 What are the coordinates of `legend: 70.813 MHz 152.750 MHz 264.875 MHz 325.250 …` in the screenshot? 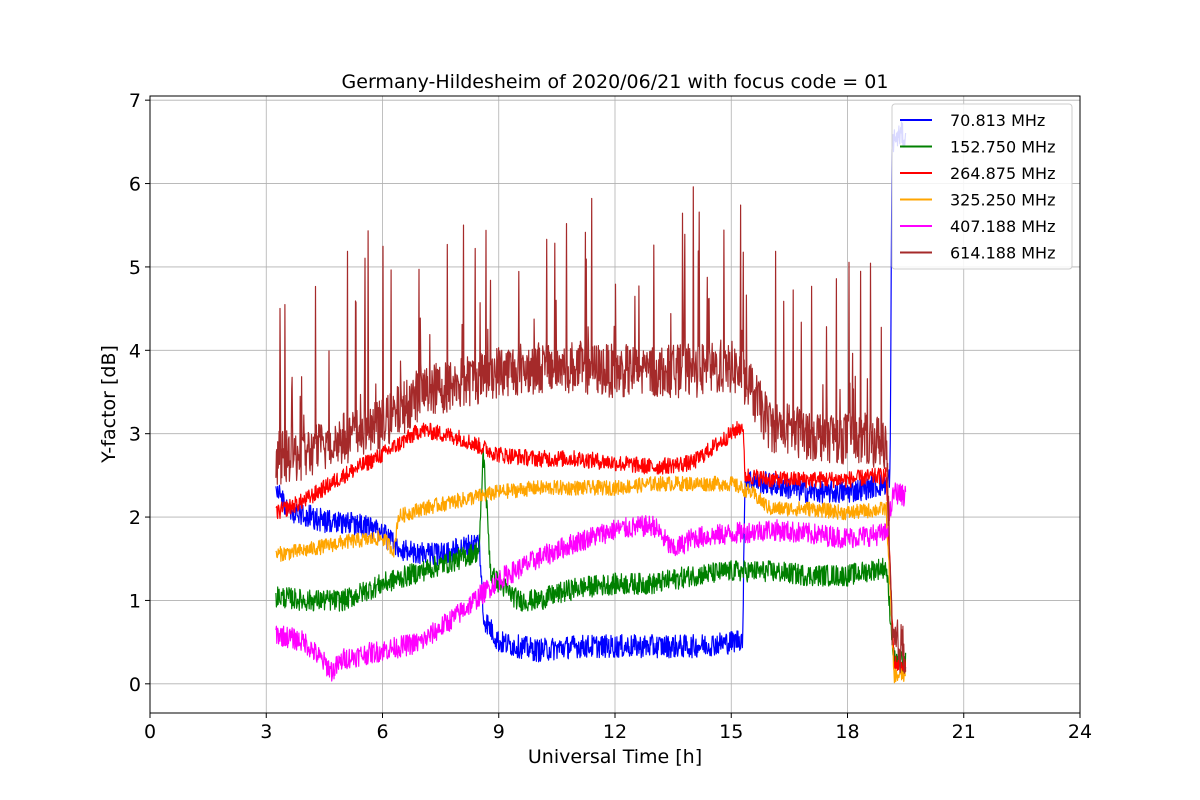 It's located at (982, 186).